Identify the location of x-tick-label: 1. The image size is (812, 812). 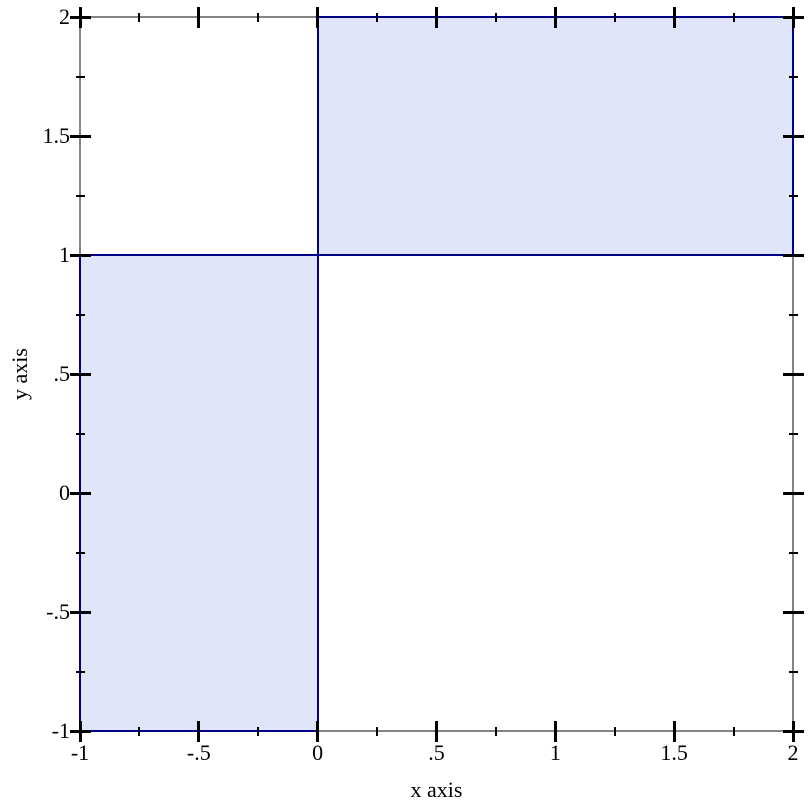
(555, 752).